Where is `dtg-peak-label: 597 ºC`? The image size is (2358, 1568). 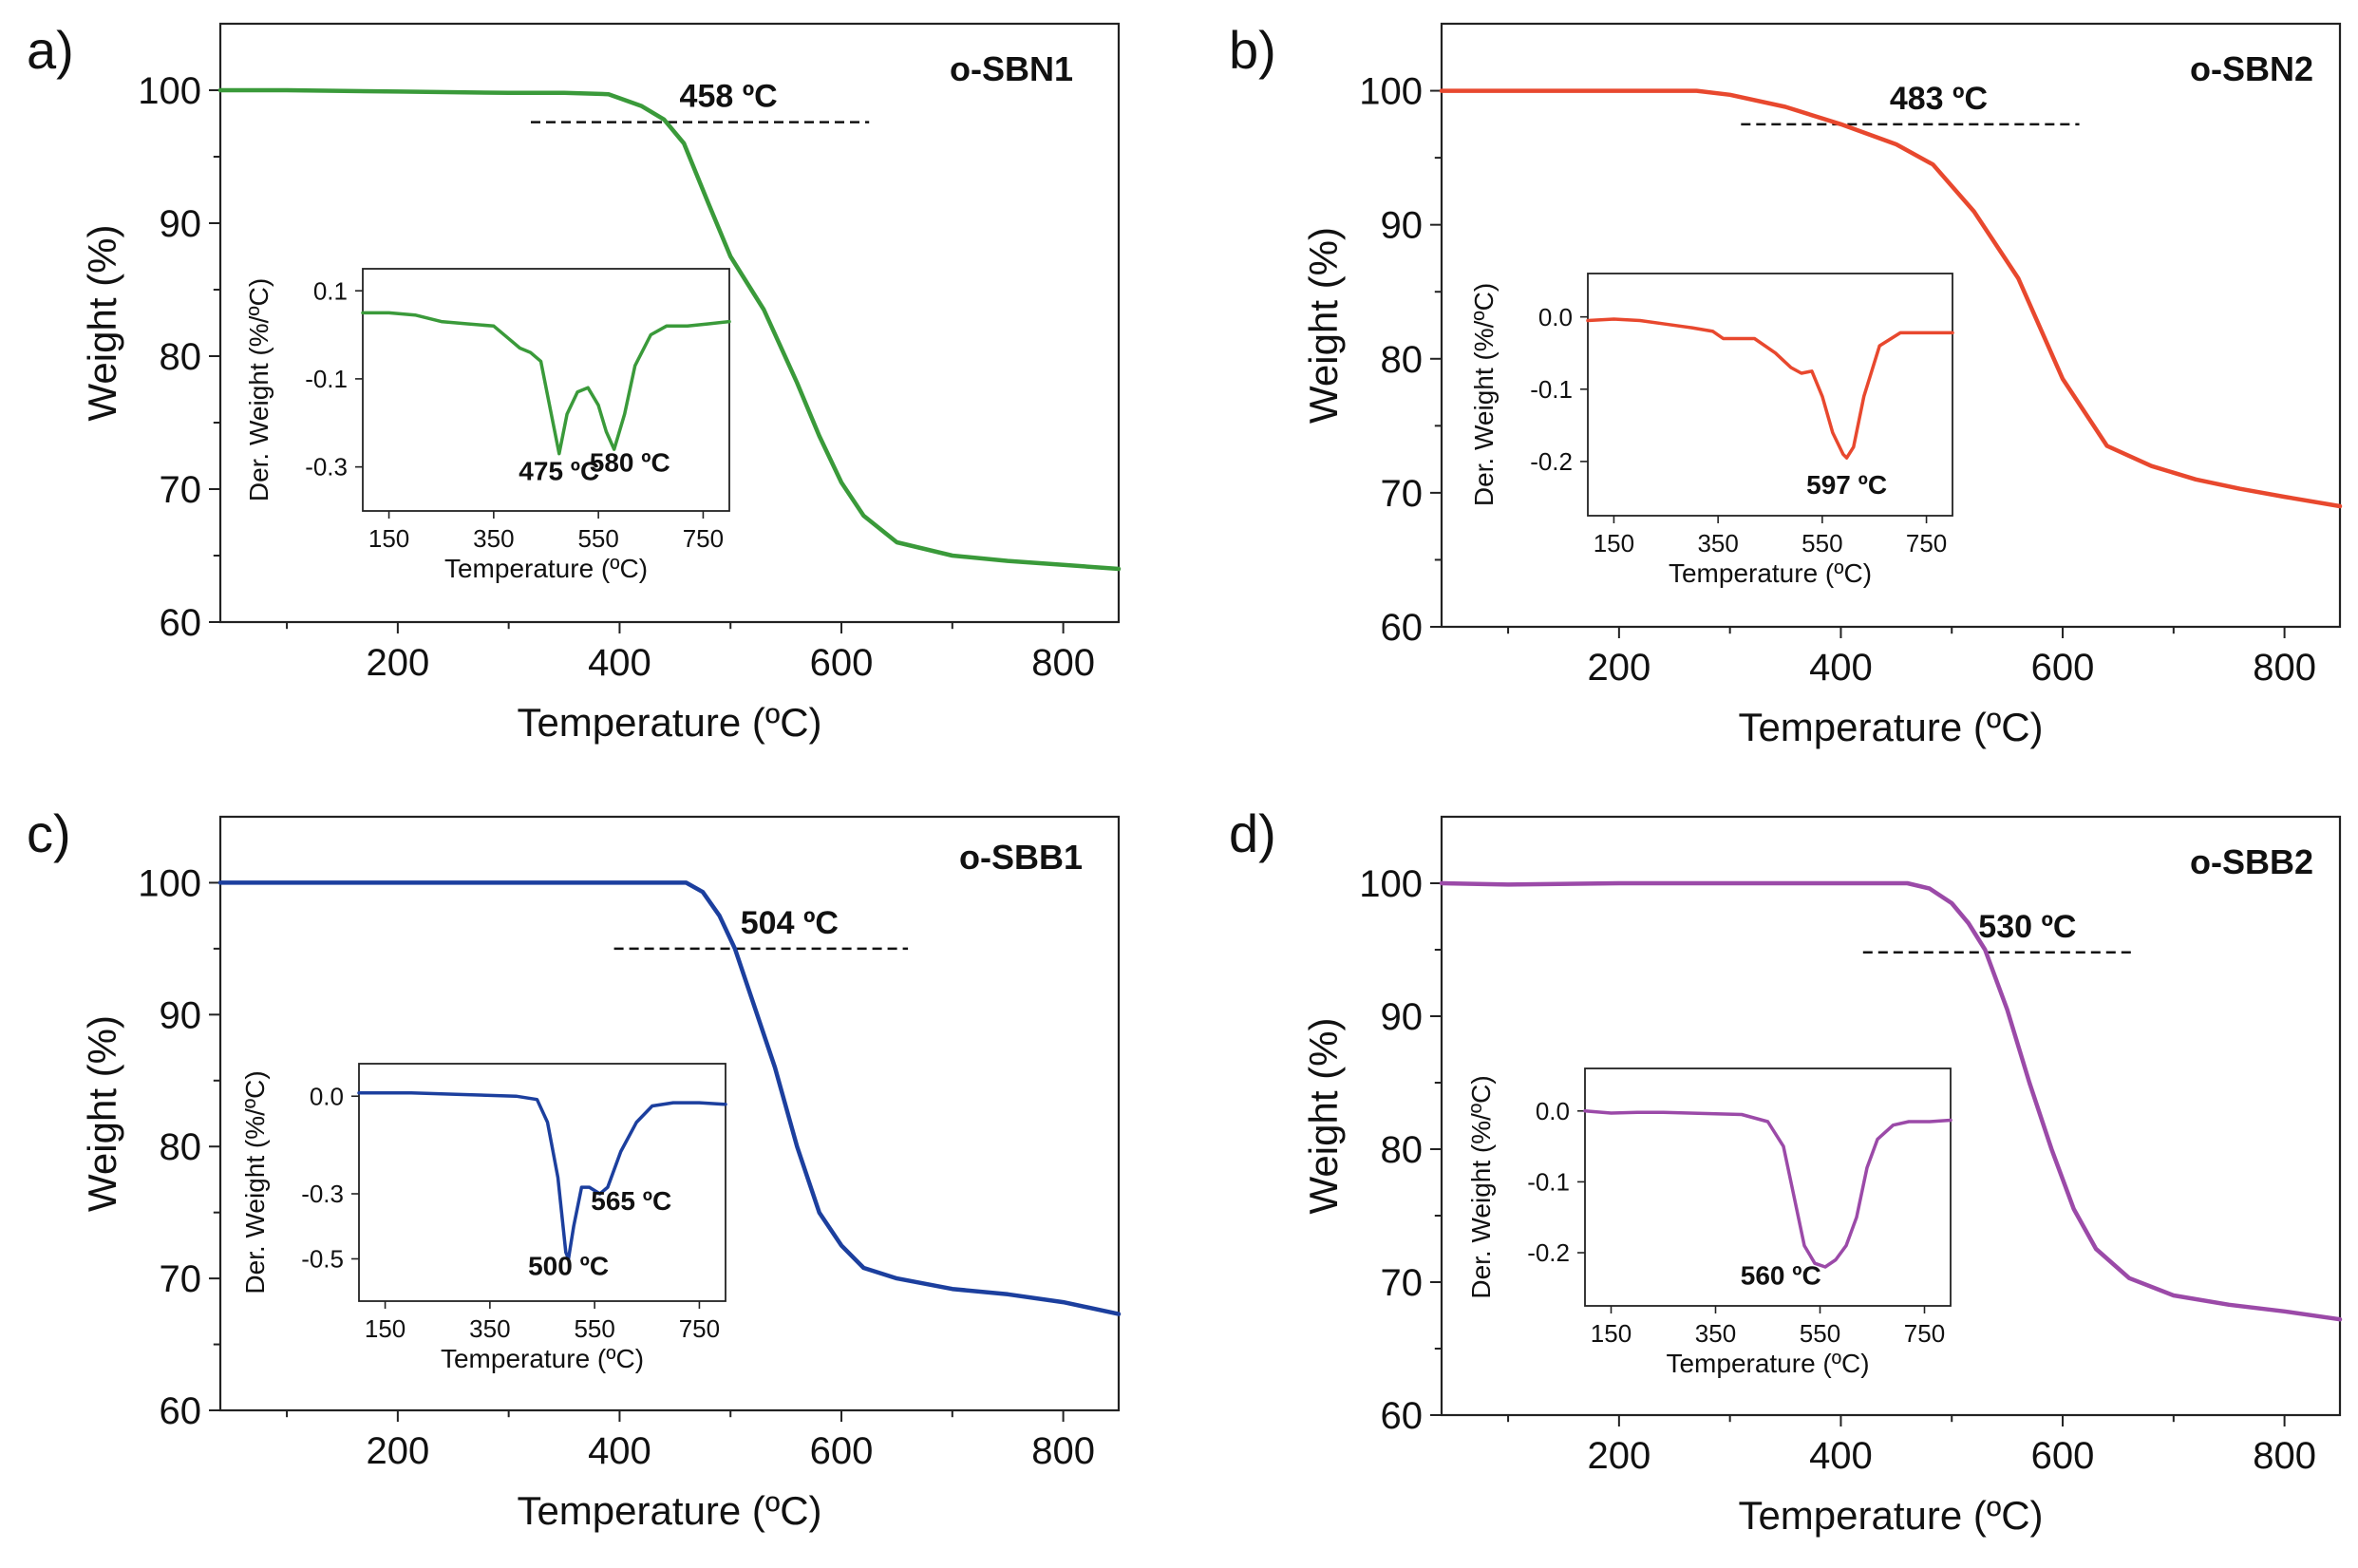 dtg-peak-label: 597 ºC is located at coordinates (1846, 485).